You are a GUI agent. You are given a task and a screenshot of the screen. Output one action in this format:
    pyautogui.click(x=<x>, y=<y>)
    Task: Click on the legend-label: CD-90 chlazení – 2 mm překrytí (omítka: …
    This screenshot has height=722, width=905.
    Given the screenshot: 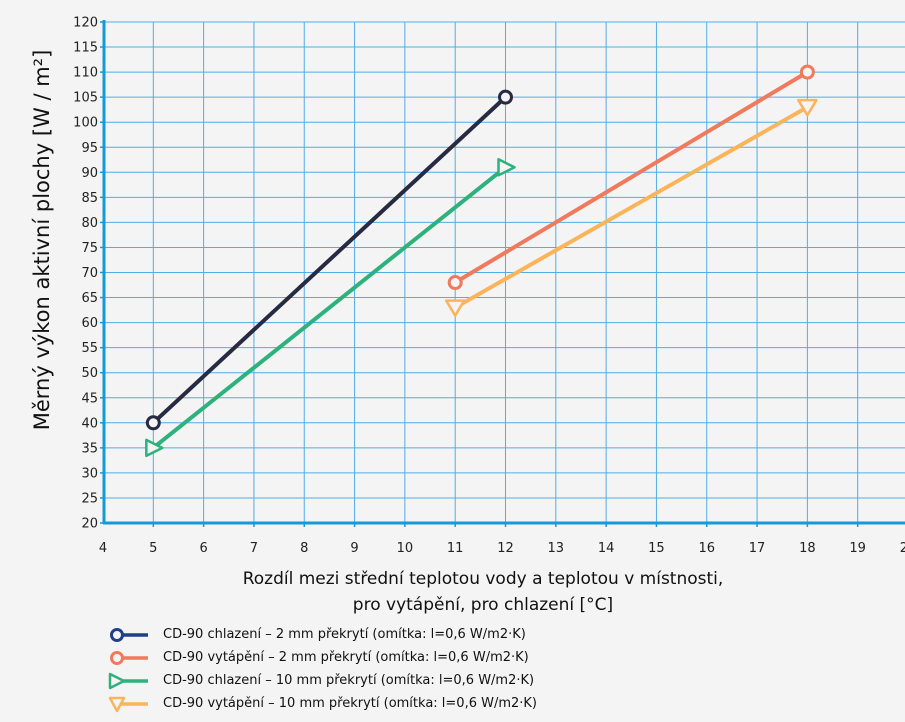 What is the action you would take?
    pyautogui.click(x=344, y=634)
    